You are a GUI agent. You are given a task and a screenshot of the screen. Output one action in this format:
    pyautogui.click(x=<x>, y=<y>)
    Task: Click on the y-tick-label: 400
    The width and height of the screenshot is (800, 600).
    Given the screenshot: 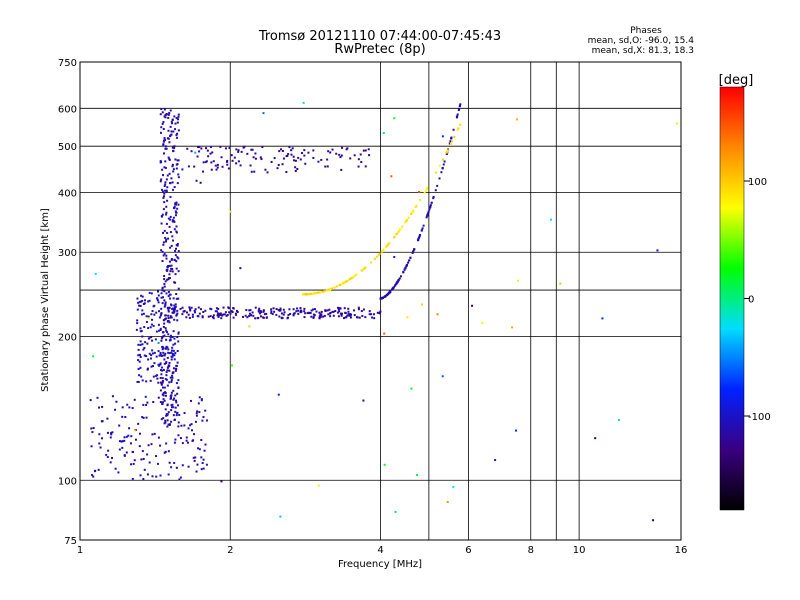 What is the action you would take?
    pyautogui.click(x=67, y=193)
    